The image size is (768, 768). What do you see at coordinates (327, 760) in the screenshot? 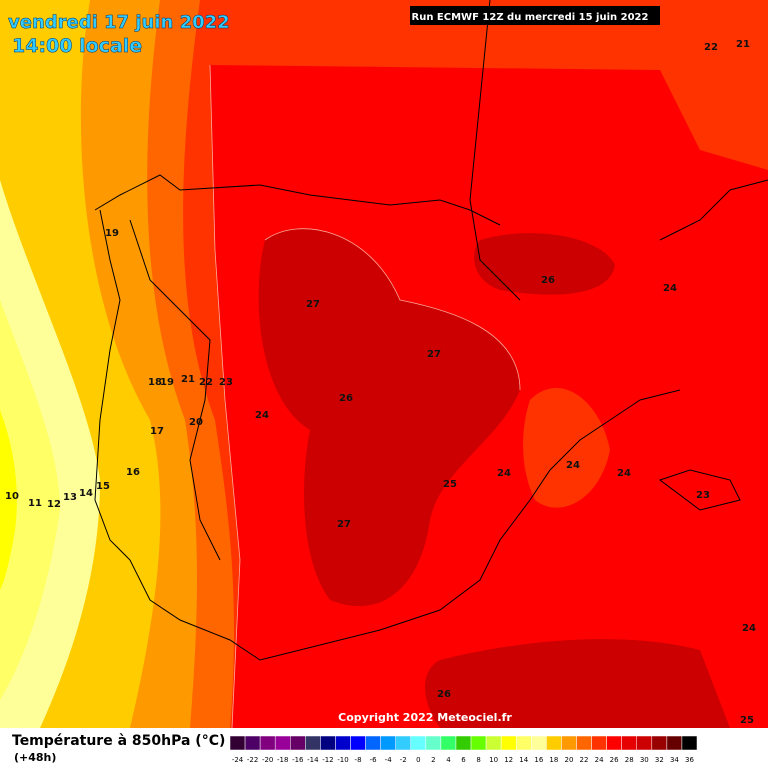
I see `scale-label: -12` at bounding box center [327, 760].